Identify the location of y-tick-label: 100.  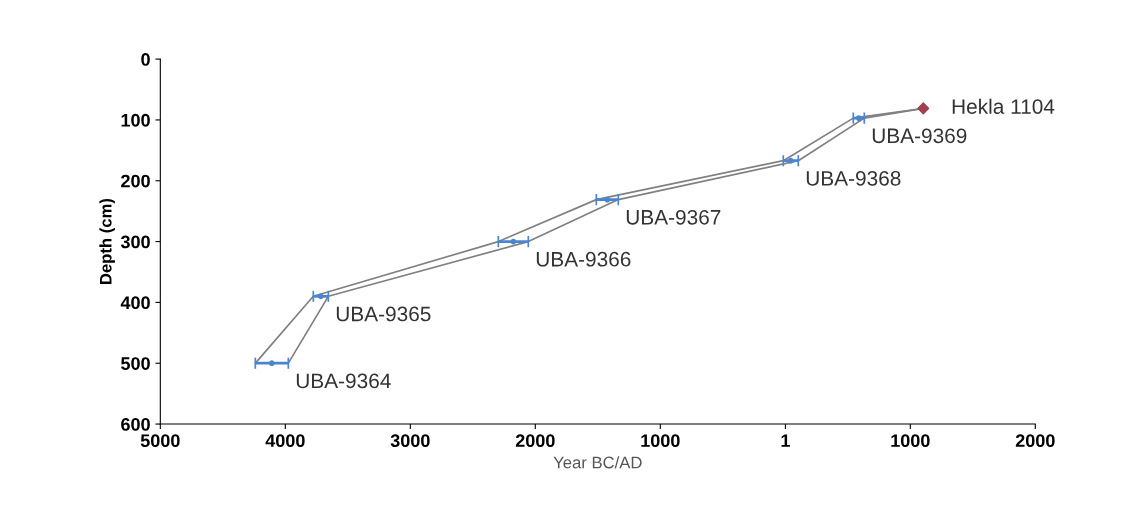
(135, 120).